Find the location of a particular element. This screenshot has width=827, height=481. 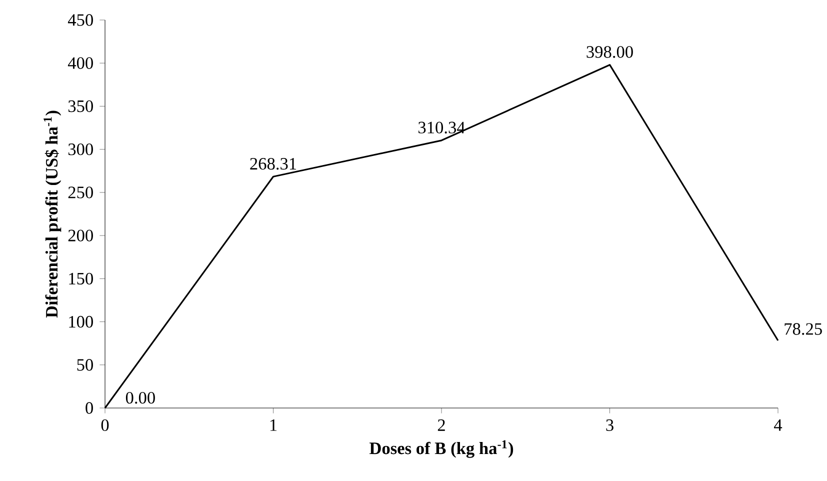

x-axis-title: Doses of B (kg ha$^{-1}$) is located at coordinates (442, 449).